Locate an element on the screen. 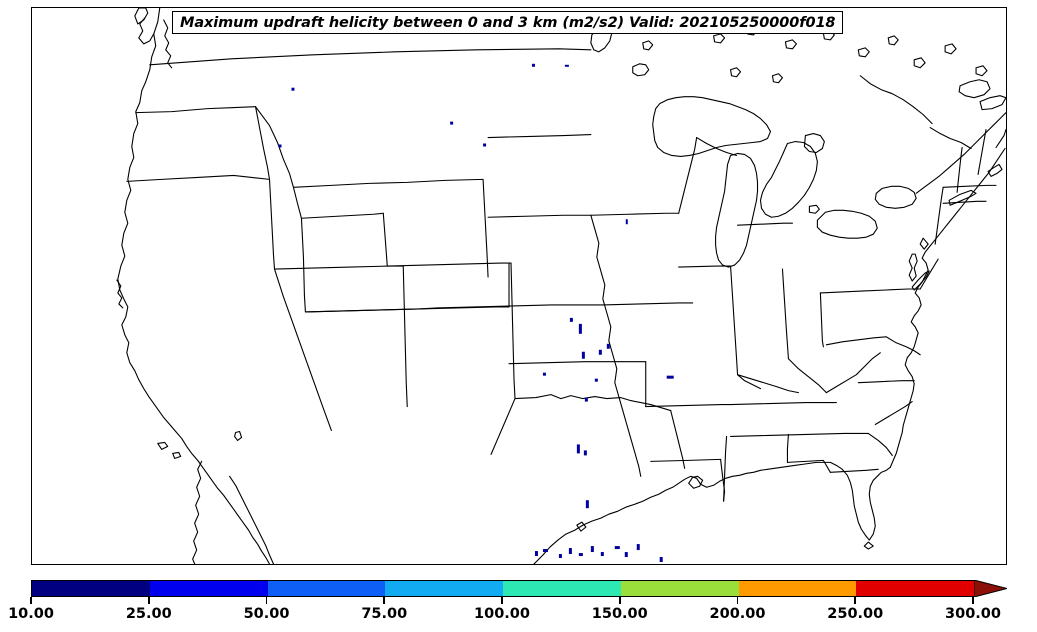 Image resolution: width=1037 pixels, height=632 pixels. lake-of-the-woods is located at coordinates (641, 70).